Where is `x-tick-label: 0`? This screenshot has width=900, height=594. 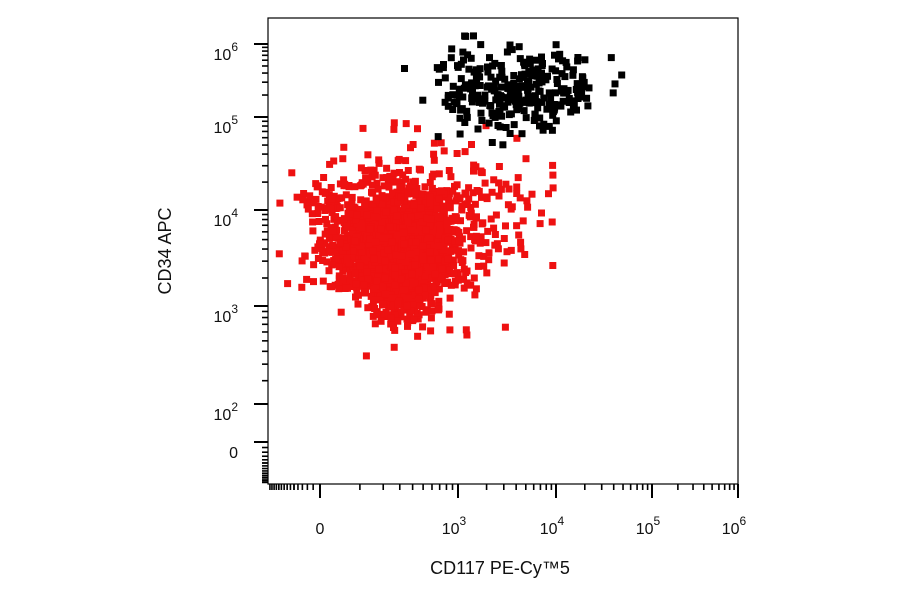
x-tick-label: 0 is located at coordinates (320, 529).